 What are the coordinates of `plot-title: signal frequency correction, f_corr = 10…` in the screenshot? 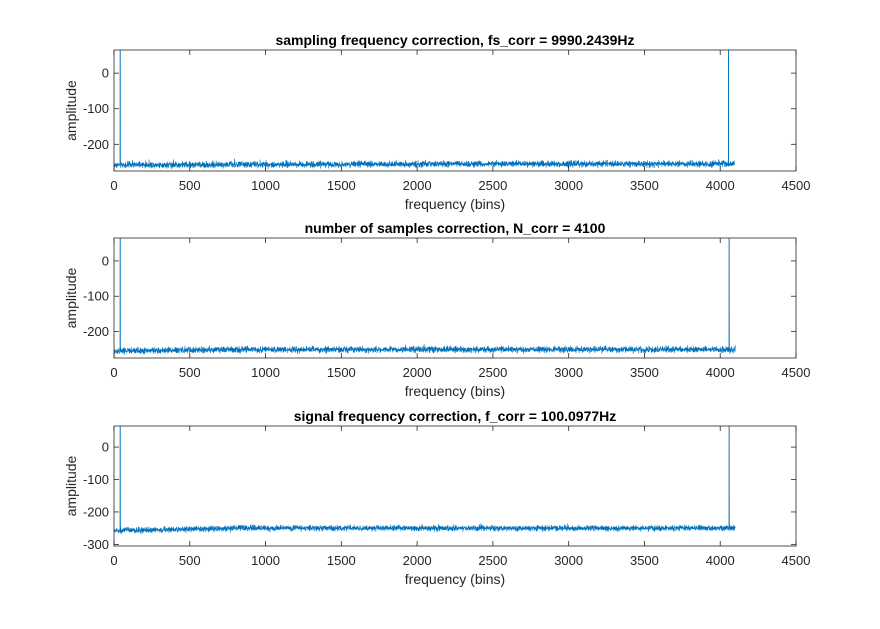 It's located at (455, 416).